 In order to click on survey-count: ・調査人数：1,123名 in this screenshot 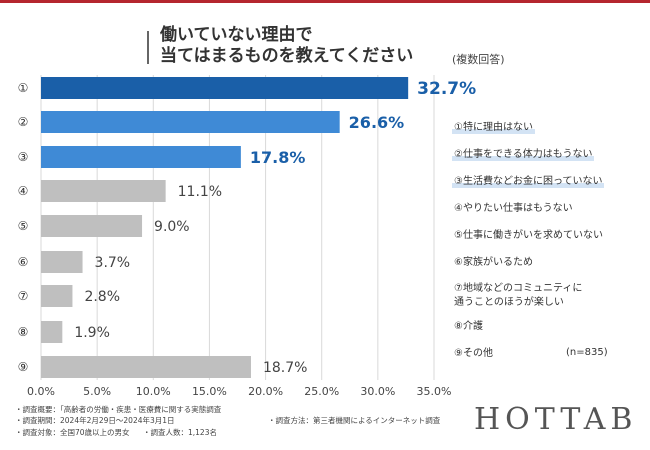, I will do `click(180, 432)`.